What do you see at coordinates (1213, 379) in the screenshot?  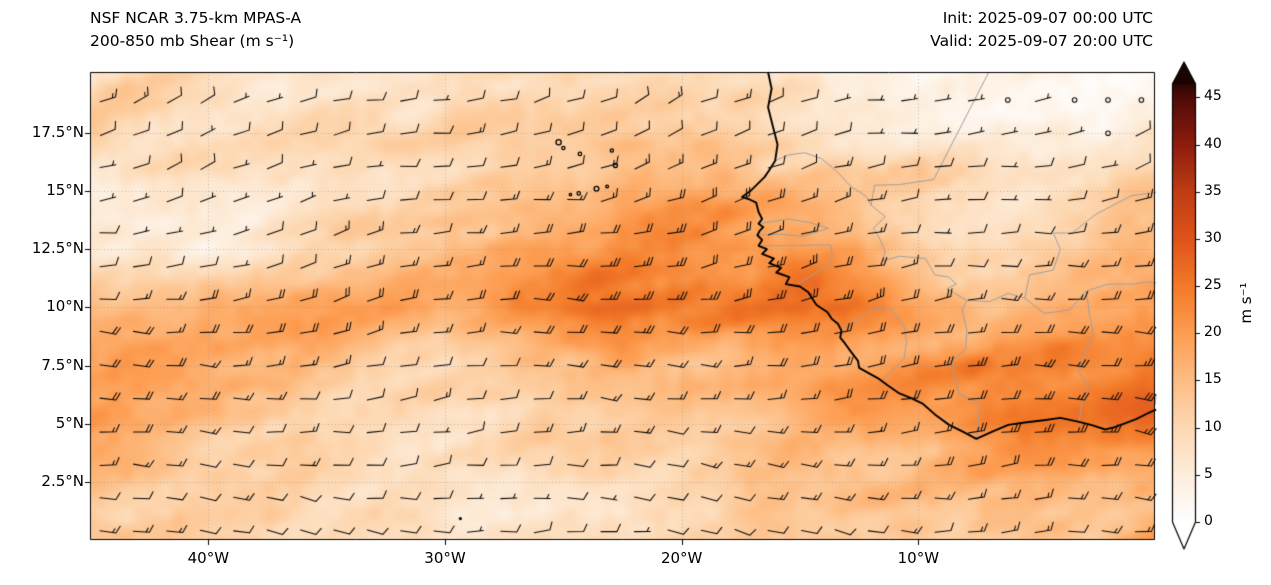 I see `colorbar-tick-label: 15` at bounding box center [1213, 379].